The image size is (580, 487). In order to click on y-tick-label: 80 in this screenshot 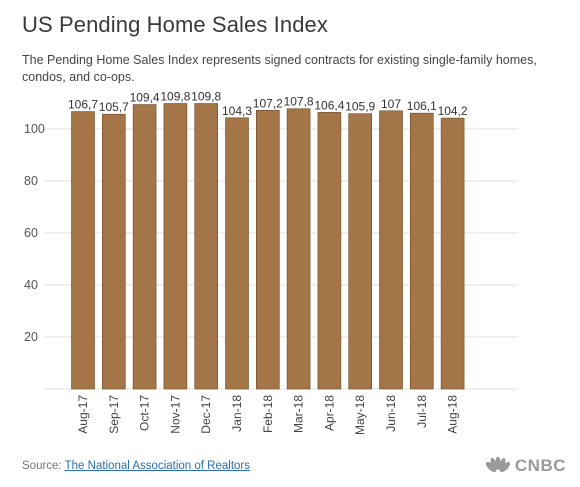, I will do `click(31, 181)`.